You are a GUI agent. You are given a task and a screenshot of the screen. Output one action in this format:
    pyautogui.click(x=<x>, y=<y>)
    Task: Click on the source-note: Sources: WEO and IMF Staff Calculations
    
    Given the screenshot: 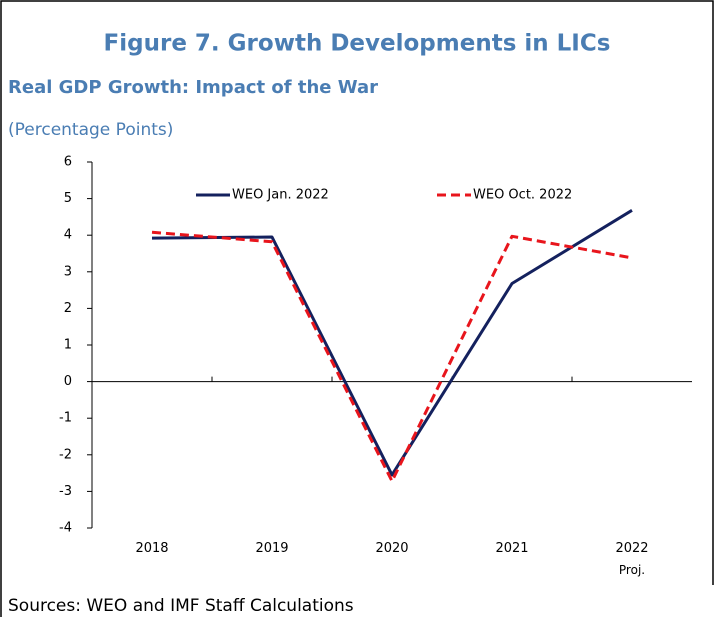 What is the action you would take?
    pyautogui.click(x=181, y=606)
    